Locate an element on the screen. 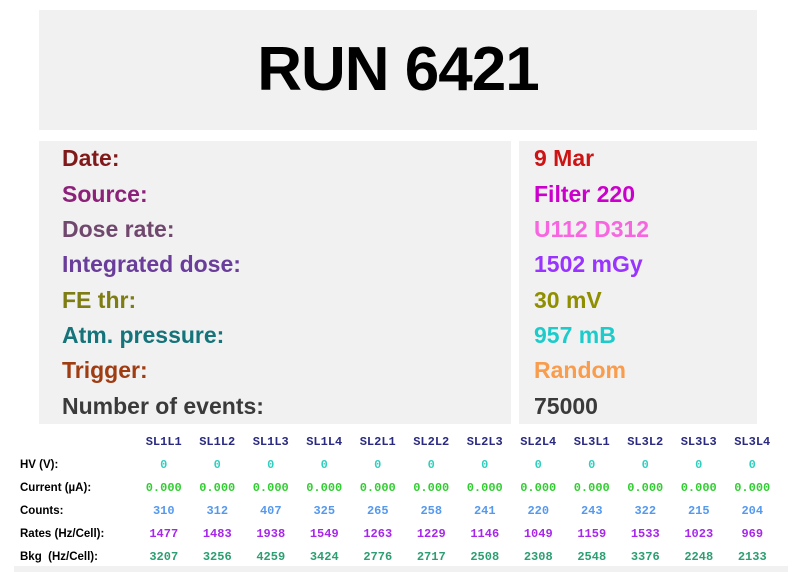  table-column-header: SL3L3 is located at coordinates (698, 441).